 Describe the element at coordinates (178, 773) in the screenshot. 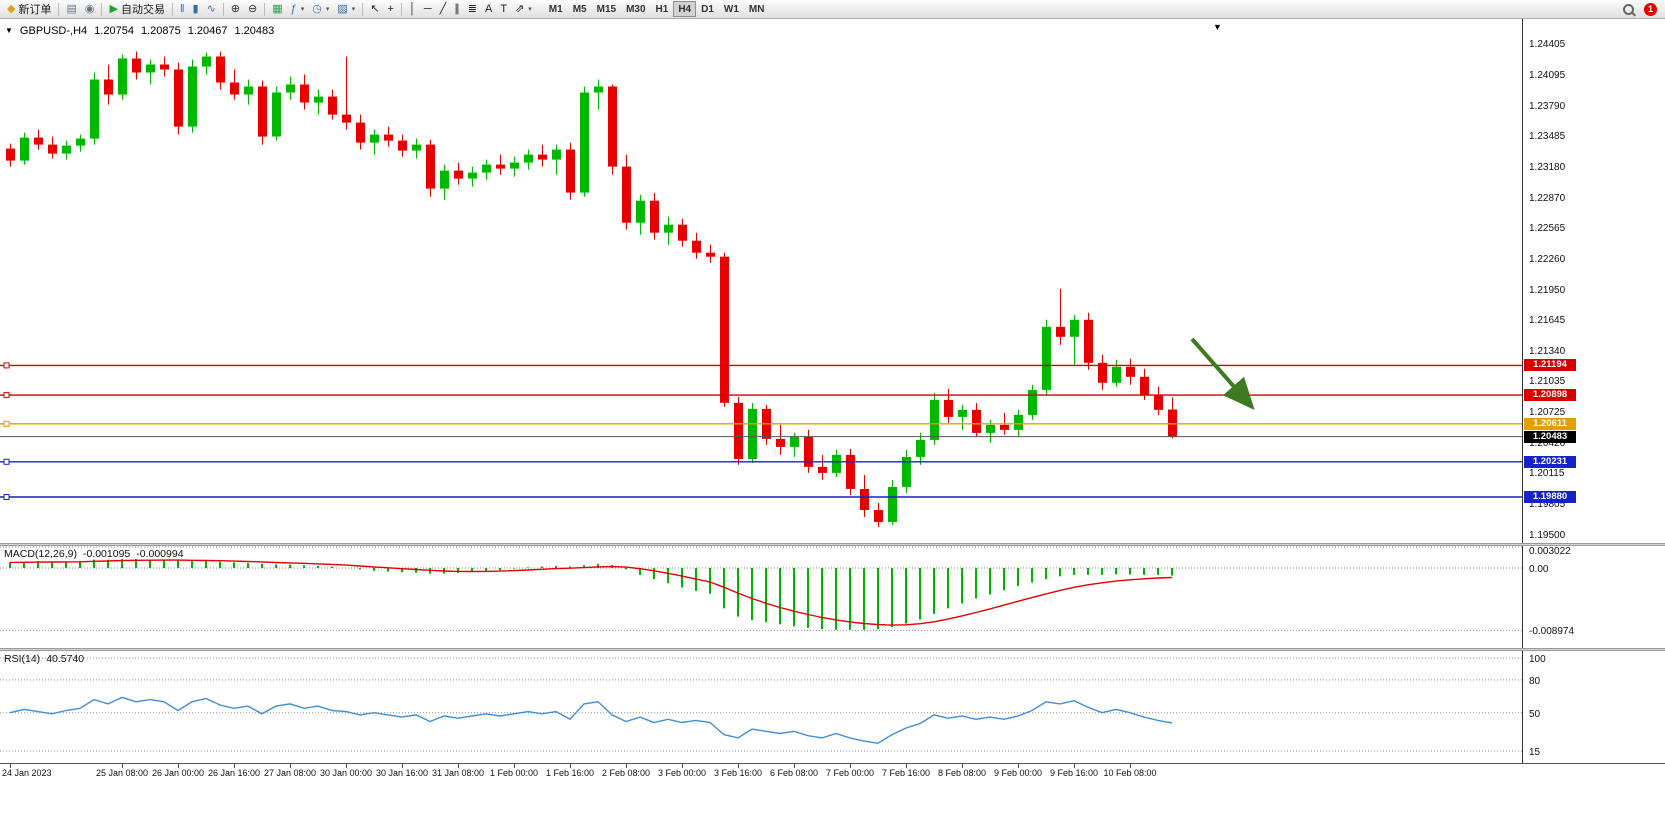

I see `time-axis-label: 26 Jan 00:00` at that location.